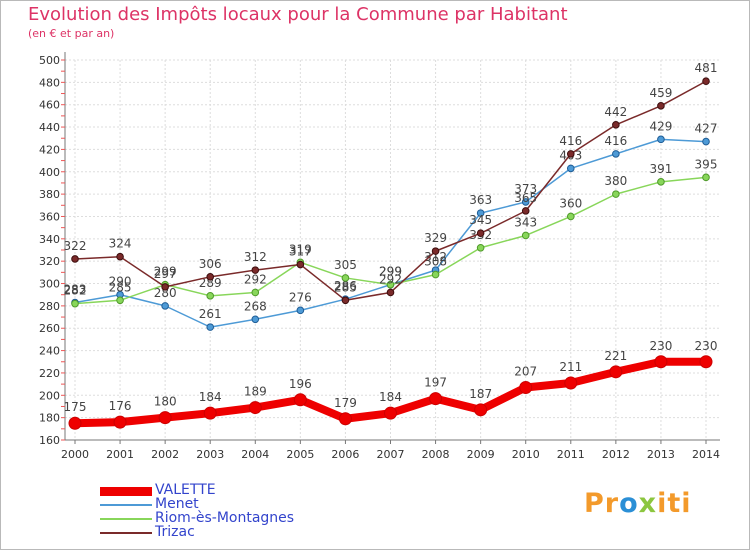 The width and height of the screenshot is (750, 550). What do you see at coordinates (525, 222) in the screenshot?
I see `data-label-riom-s-montagnes: 343` at bounding box center [525, 222].